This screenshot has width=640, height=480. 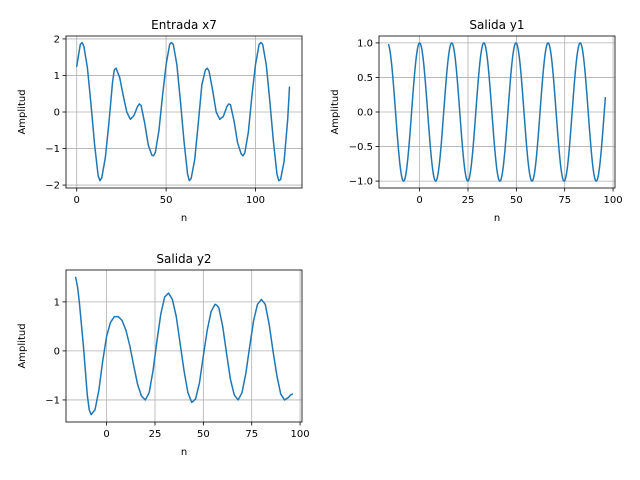 I want to click on y-tick-label: 2, so click(x=57, y=39).